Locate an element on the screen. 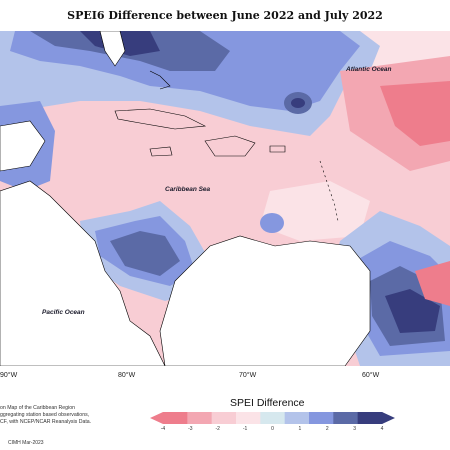 This screenshot has width=450, height=450. legend-tick-label: -2 is located at coordinates (217, 429).